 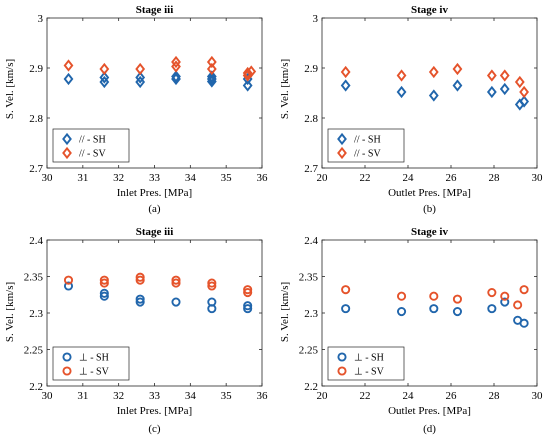 I want to click on legend: ⊥ - SH ⊥ - SV, so click(x=366, y=363).